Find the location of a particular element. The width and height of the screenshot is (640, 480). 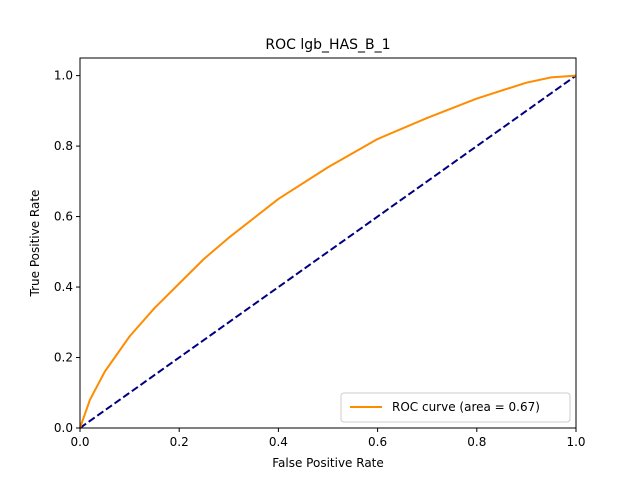

y-tick-label: 0.0 is located at coordinates (63, 428).